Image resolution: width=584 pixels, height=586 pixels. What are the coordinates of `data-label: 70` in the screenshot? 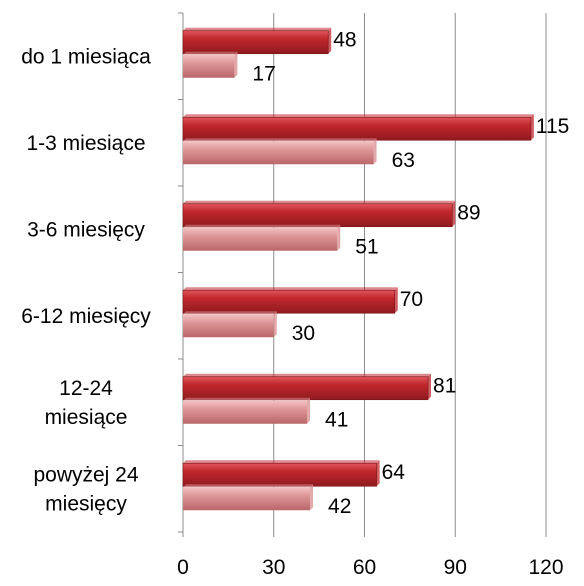 It's located at (411, 299).